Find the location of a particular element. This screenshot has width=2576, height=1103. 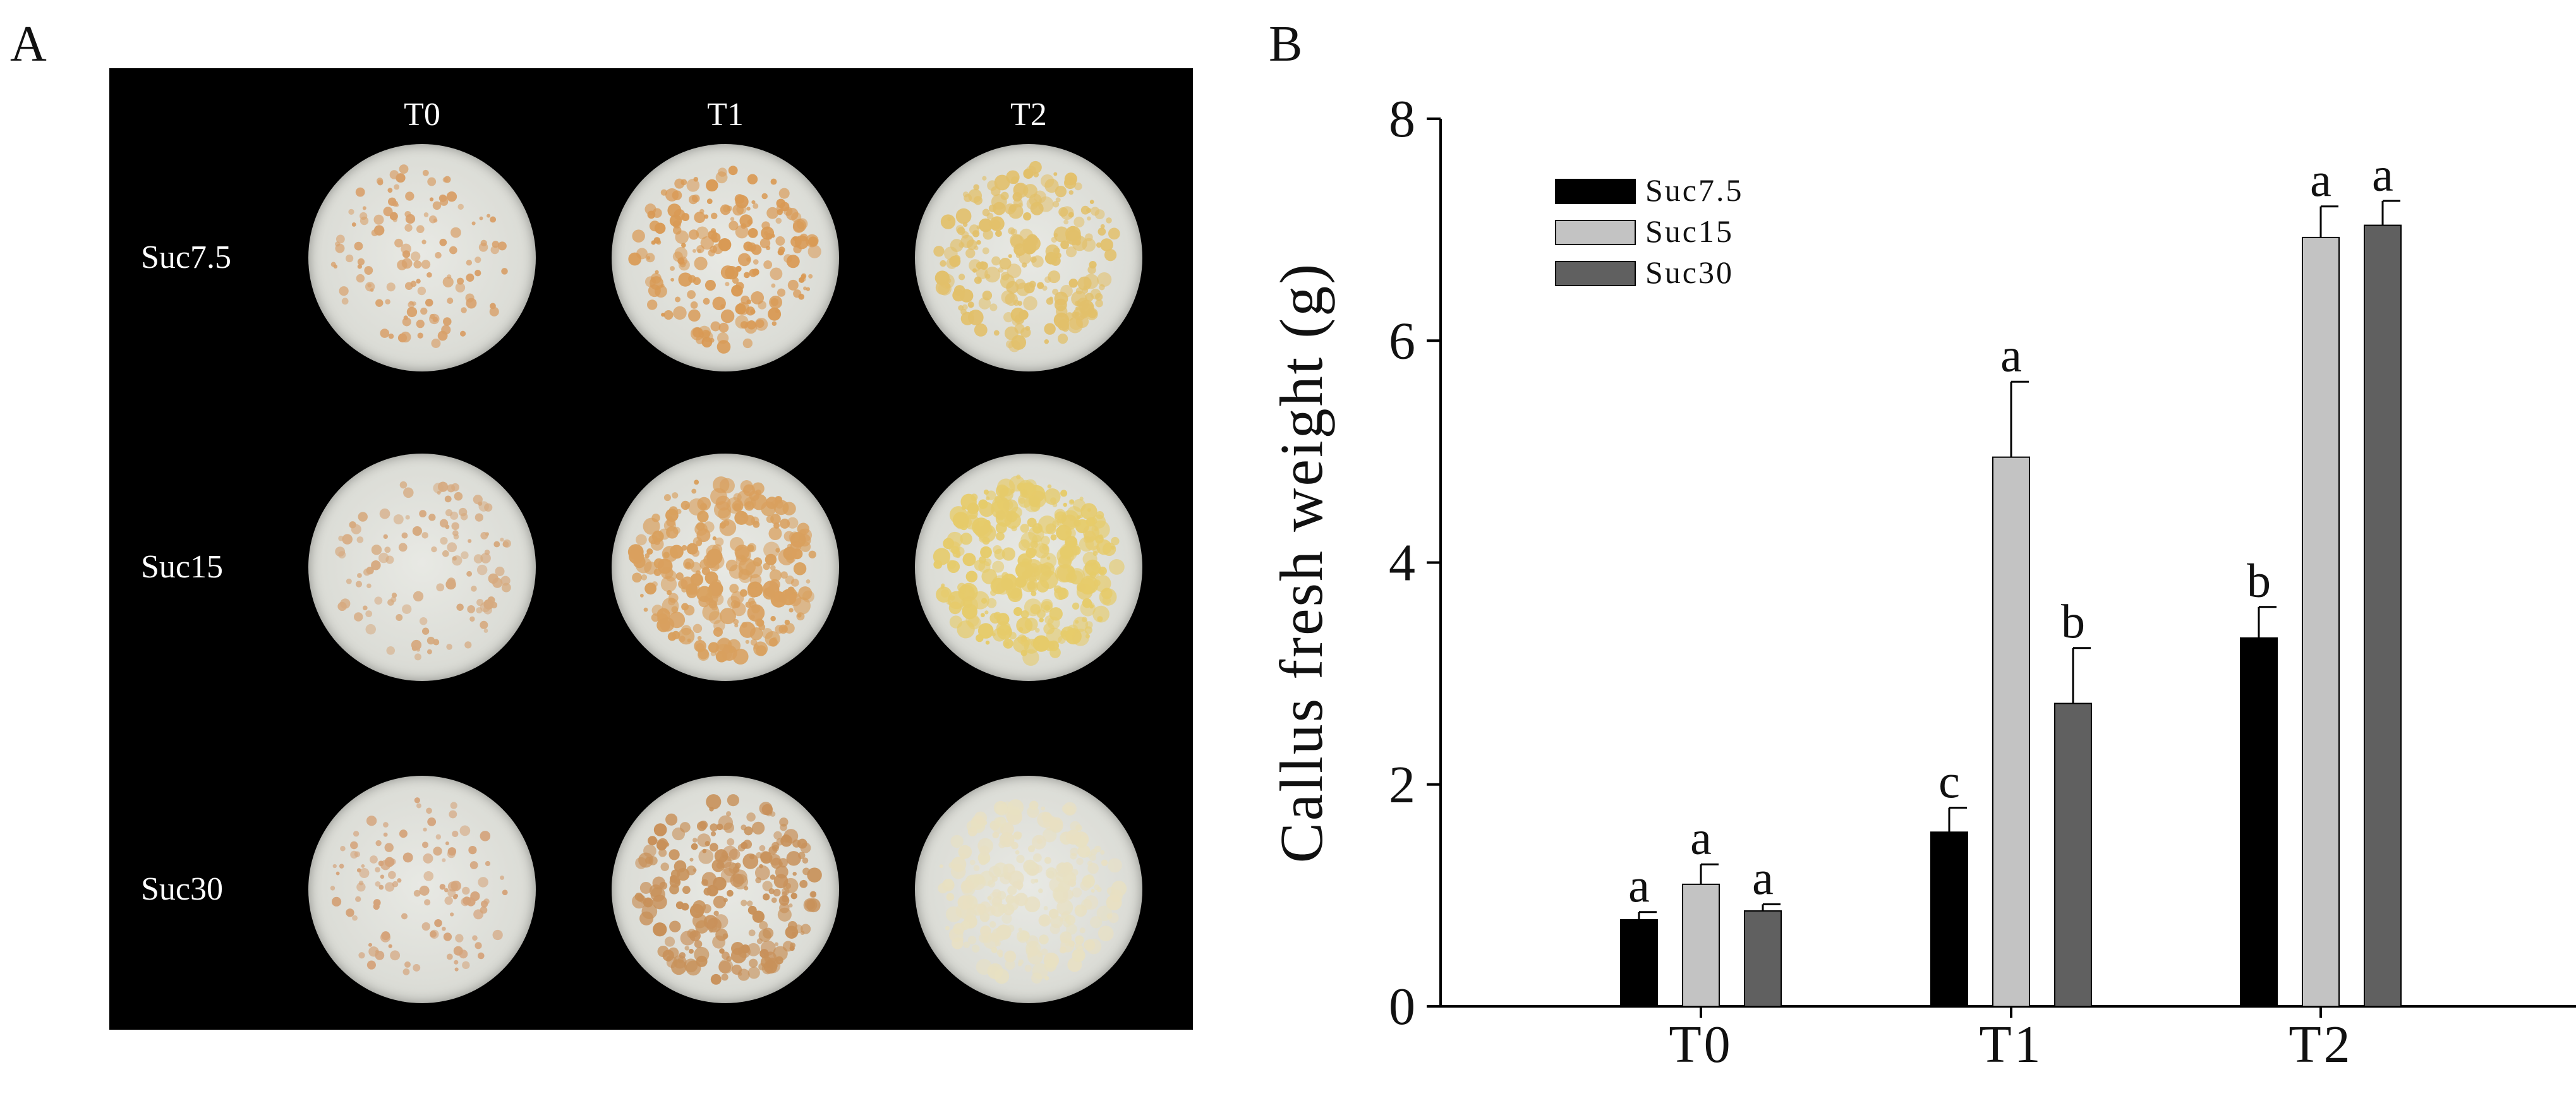

x-tick-label: T0 is located at coordinates (1700, 1044).